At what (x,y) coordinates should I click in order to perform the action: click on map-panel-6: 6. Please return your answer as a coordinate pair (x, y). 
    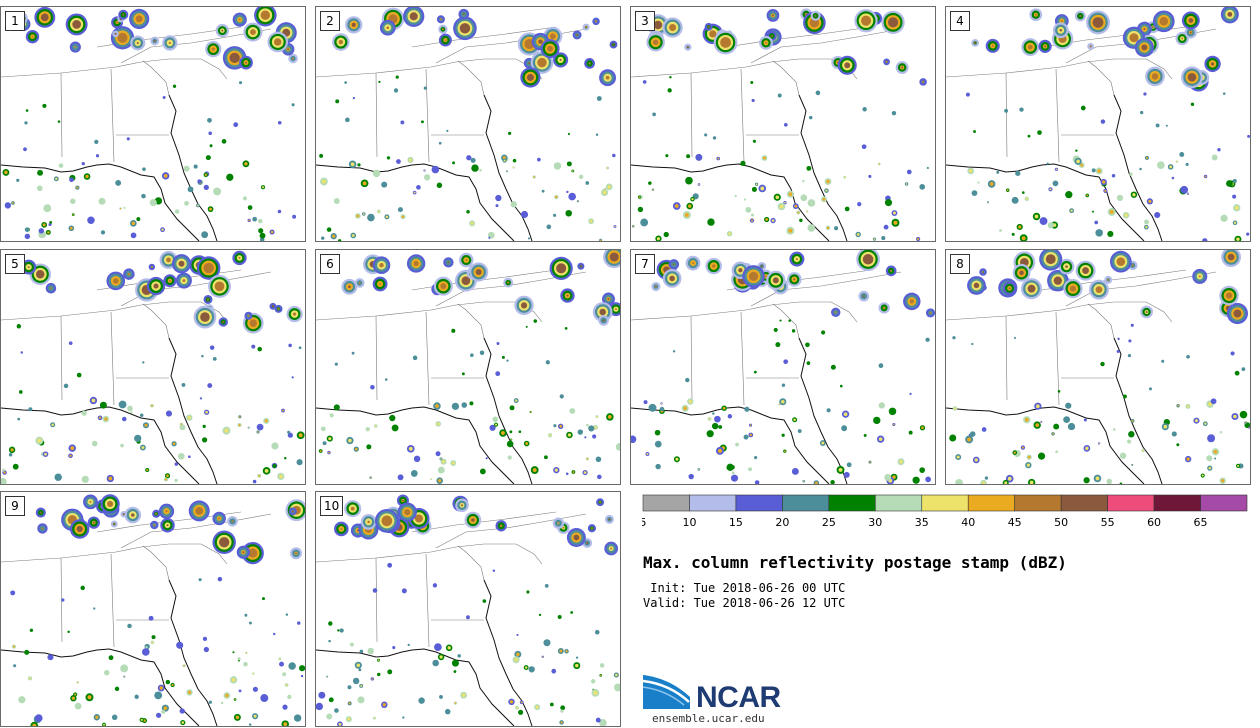
    Looking at the image, I should click on (468, 367).